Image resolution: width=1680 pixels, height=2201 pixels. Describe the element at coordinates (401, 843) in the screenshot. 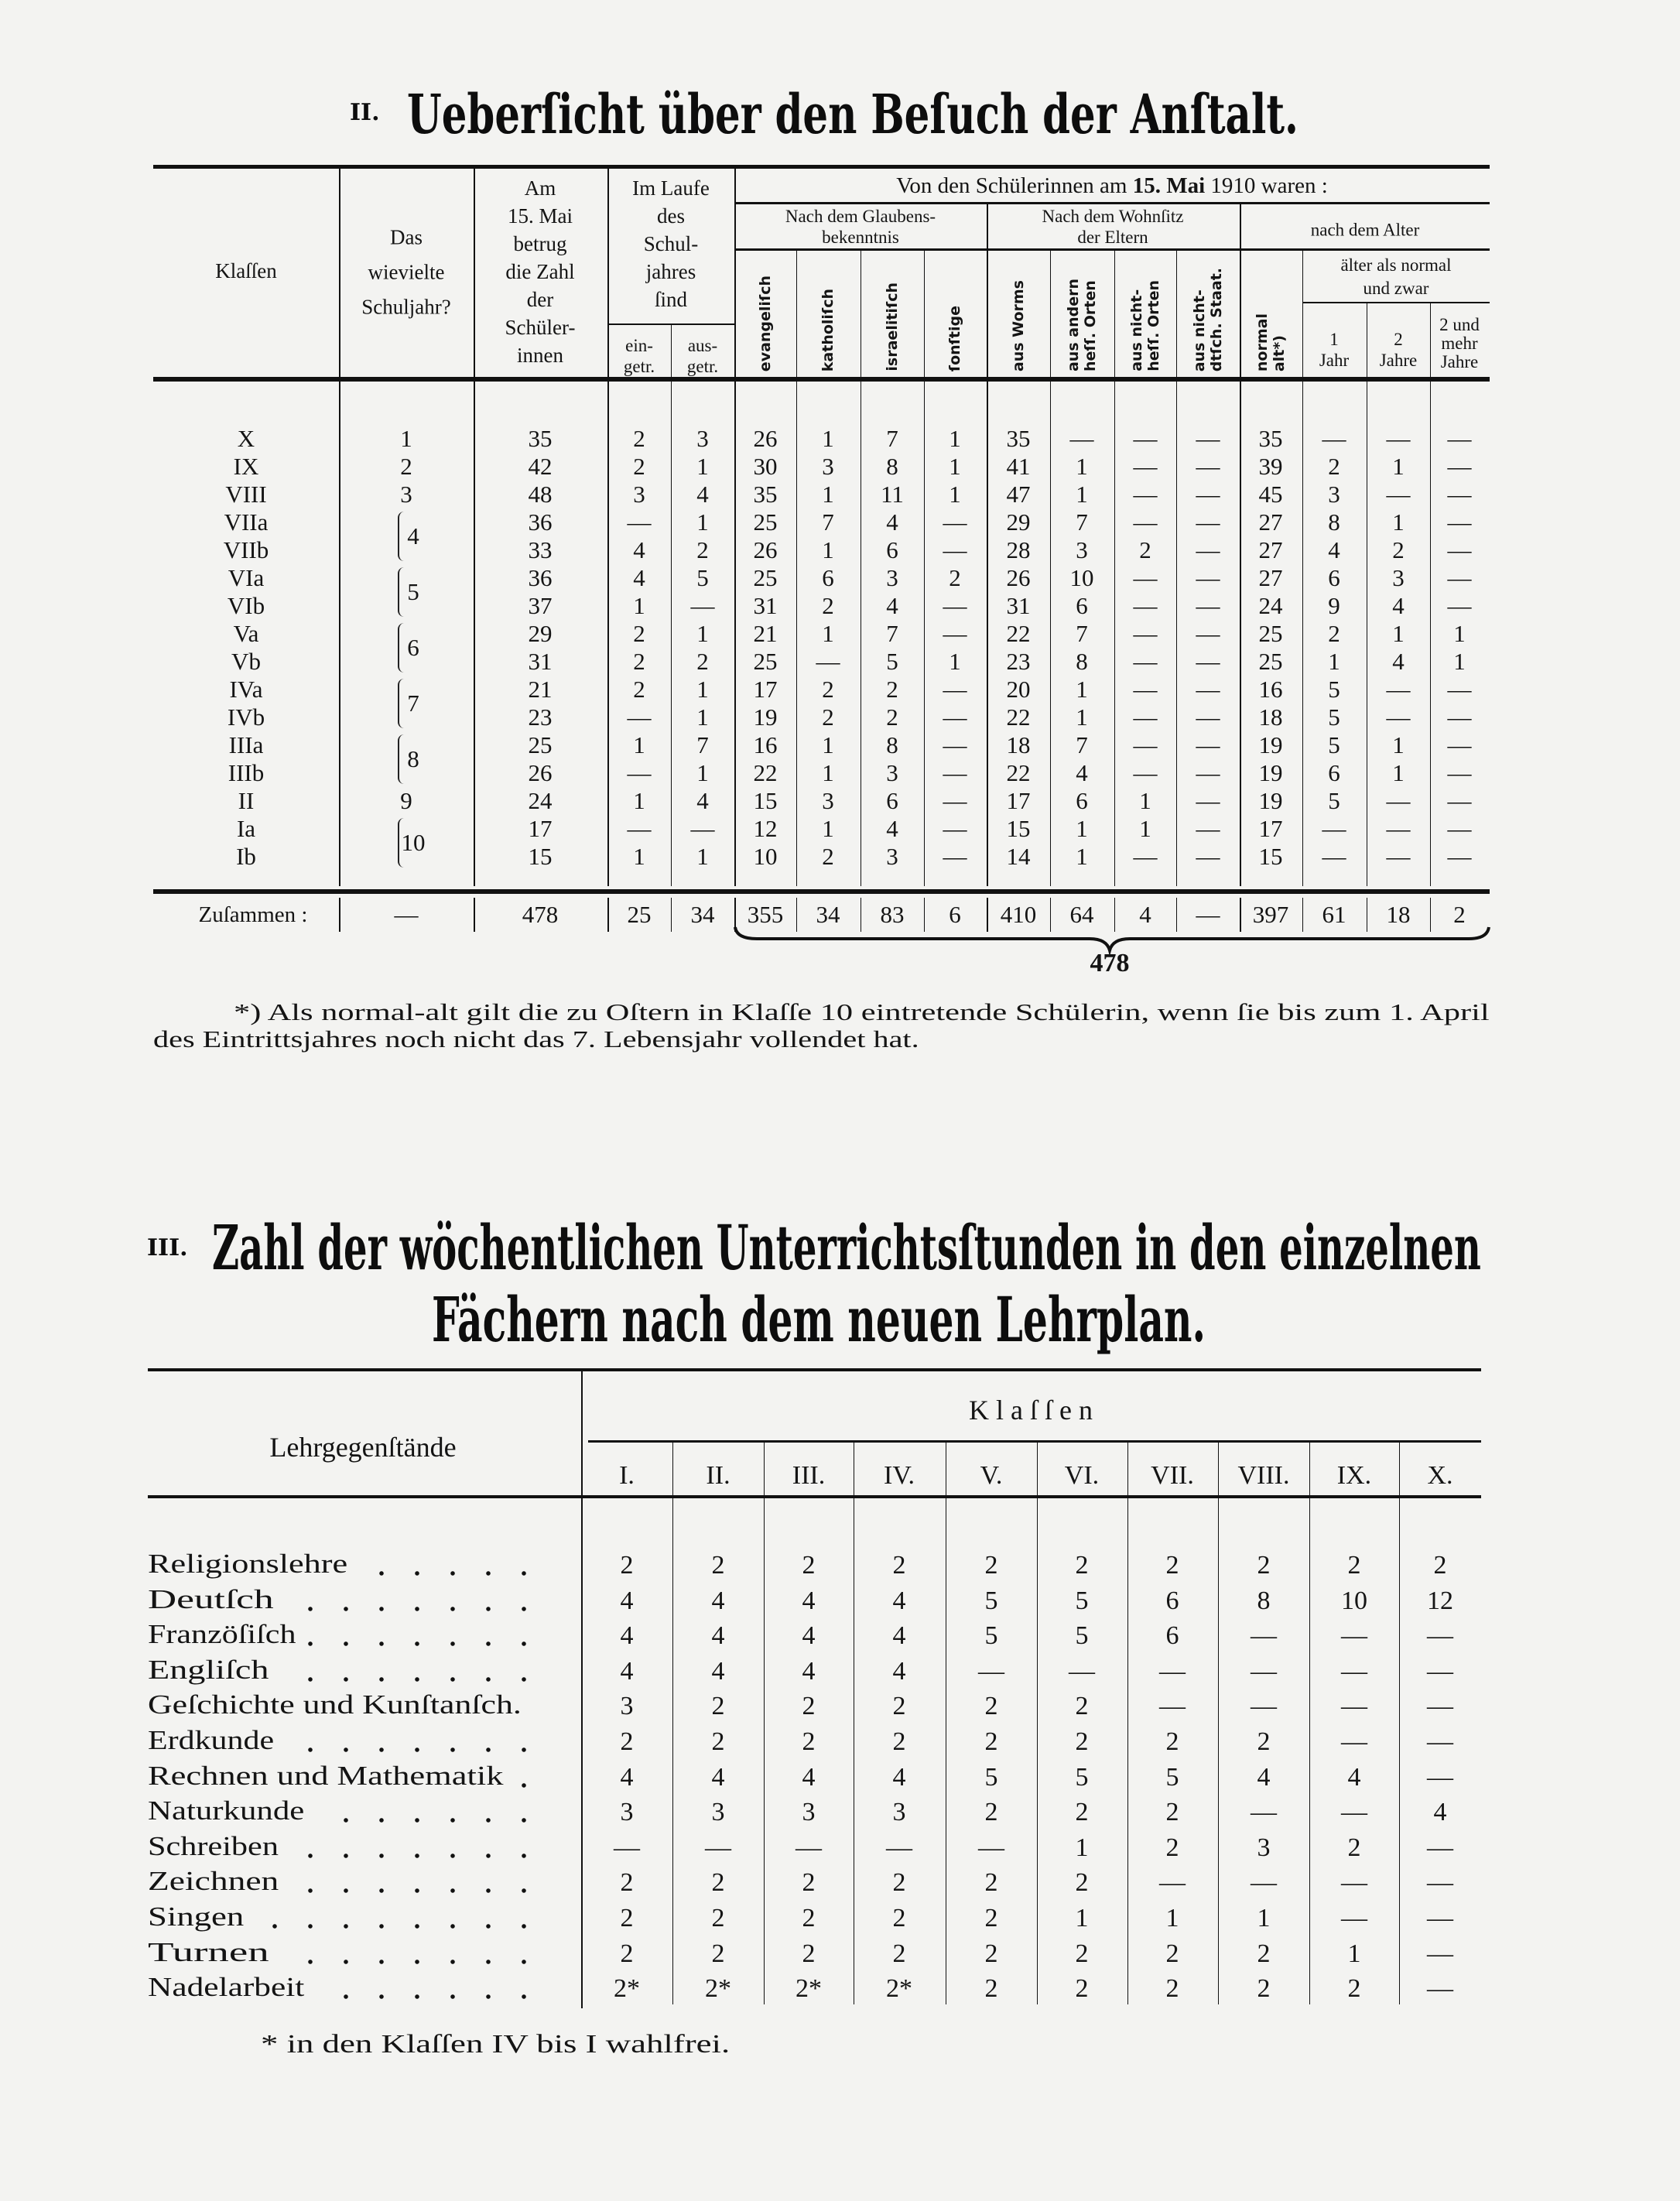

I see `schuljahr-bracket` at that location.